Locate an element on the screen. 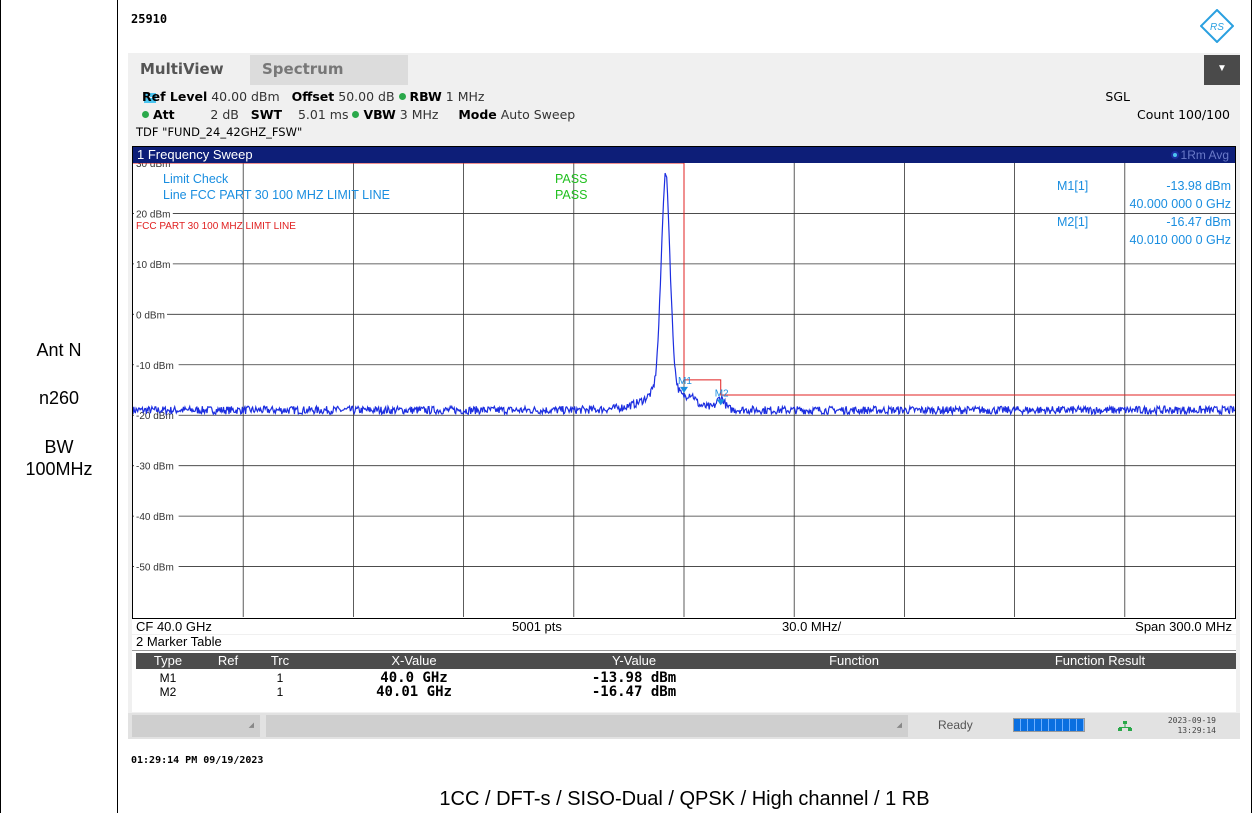  trace-indicator: 1Rm Avg is located at coordinates (1199, 155).